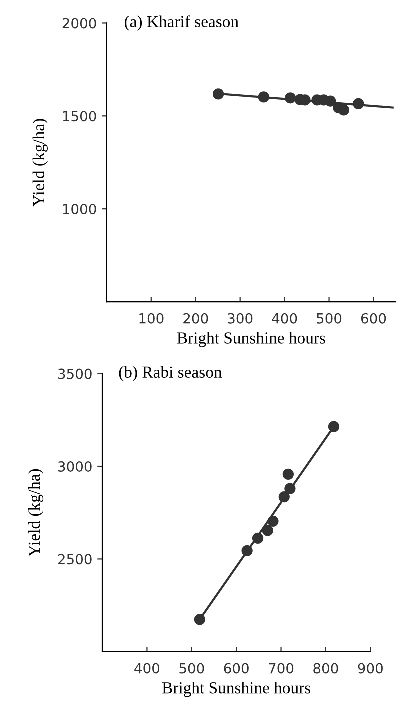 The width and height of the screenshot is (402, 704). What do you see at coordinates (326, 668) in the screenshot?
I see `x-tick-label: 800` at bounding box center [326, 668].